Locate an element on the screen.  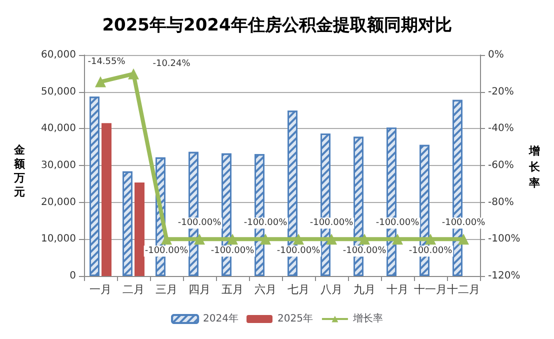
y2-axis-title: 增长率 is located at coordinates (534, 167).